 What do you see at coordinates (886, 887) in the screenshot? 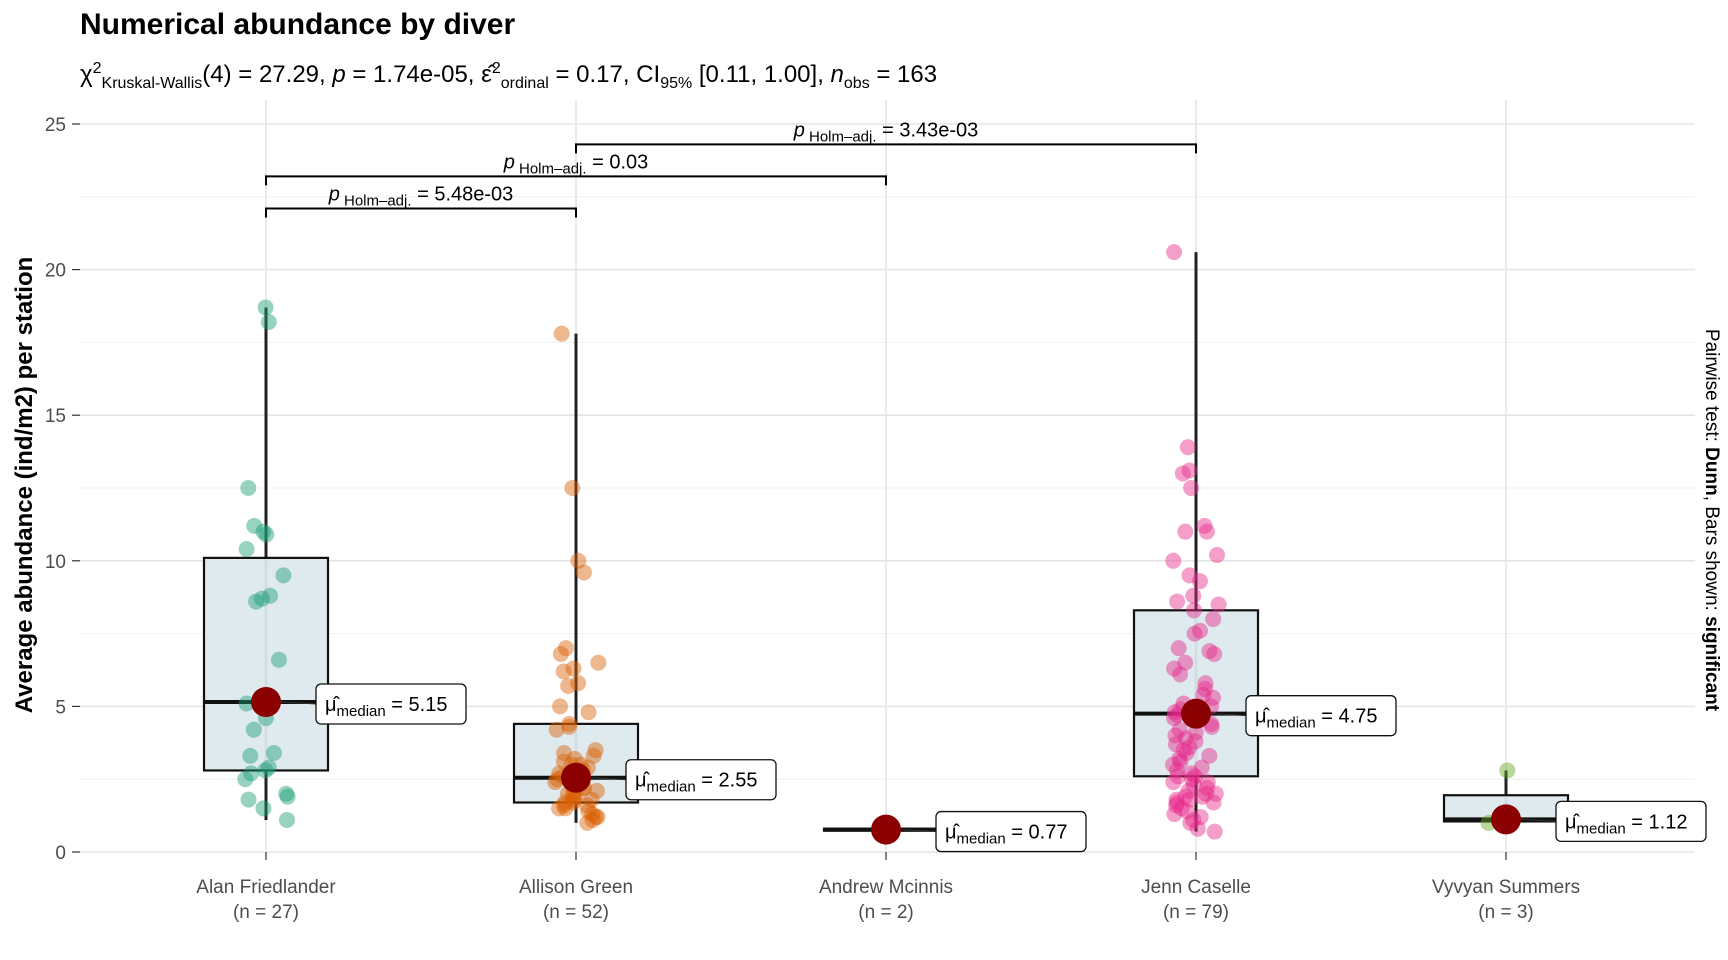
I see `x-tick-label: Andrew Mcinnis` at bounding box center [886, 887].